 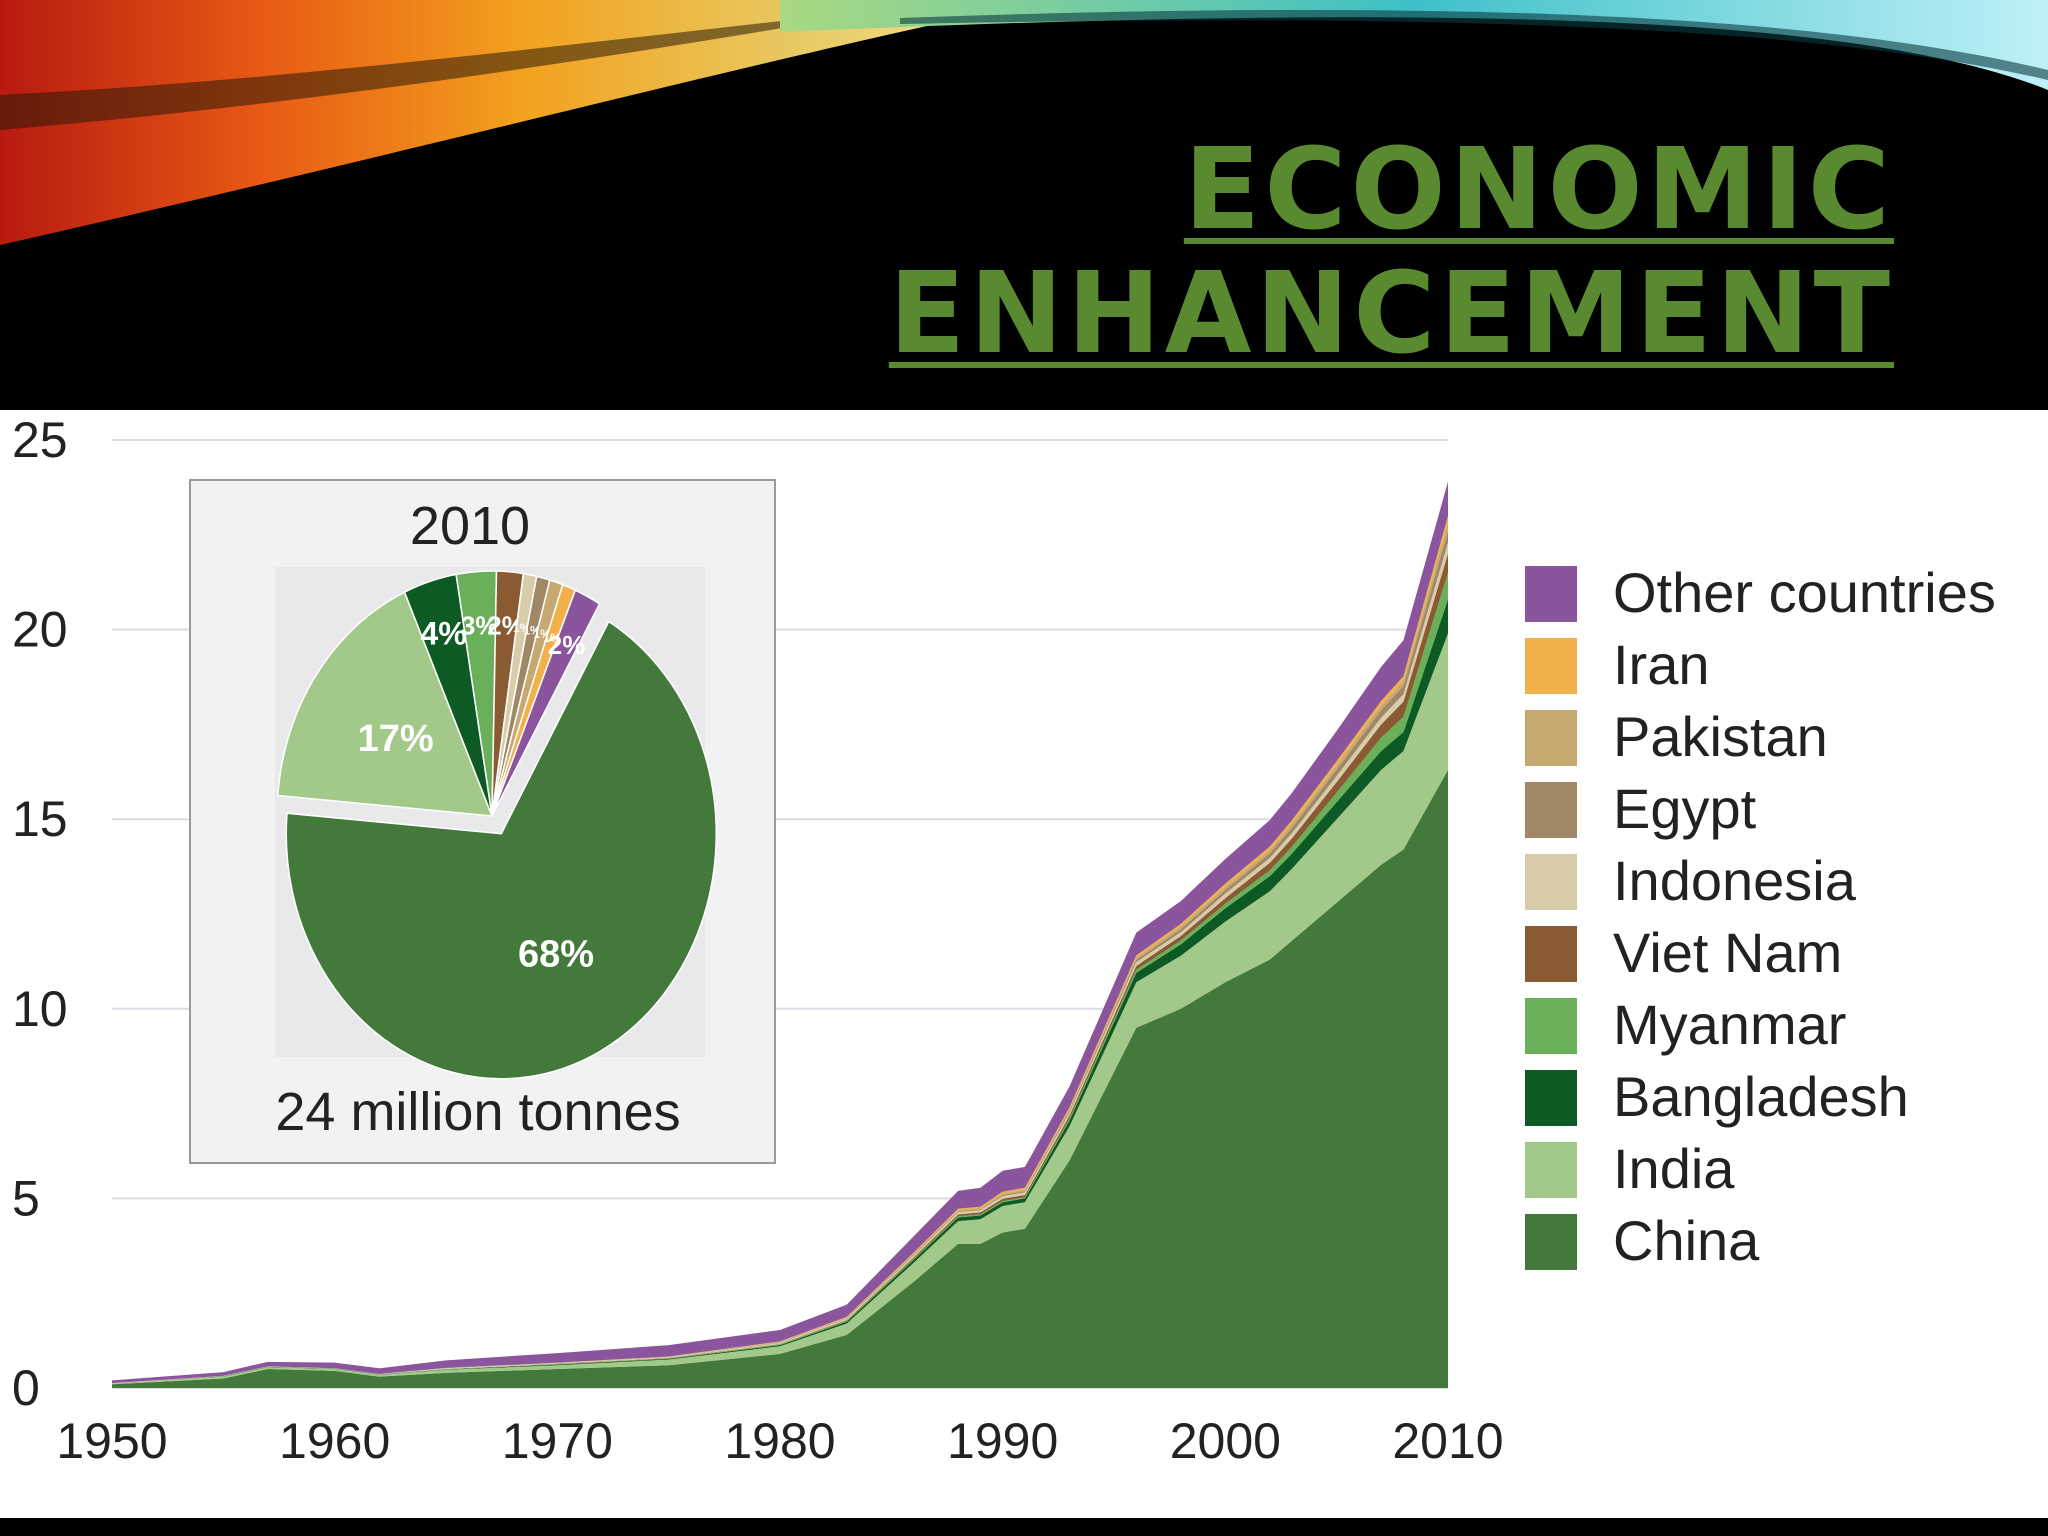 What do you see at coordinates (567, 645) in the screenshot?
I see `pie-label-other-countries: 2%` at bounding box center [567, 645].